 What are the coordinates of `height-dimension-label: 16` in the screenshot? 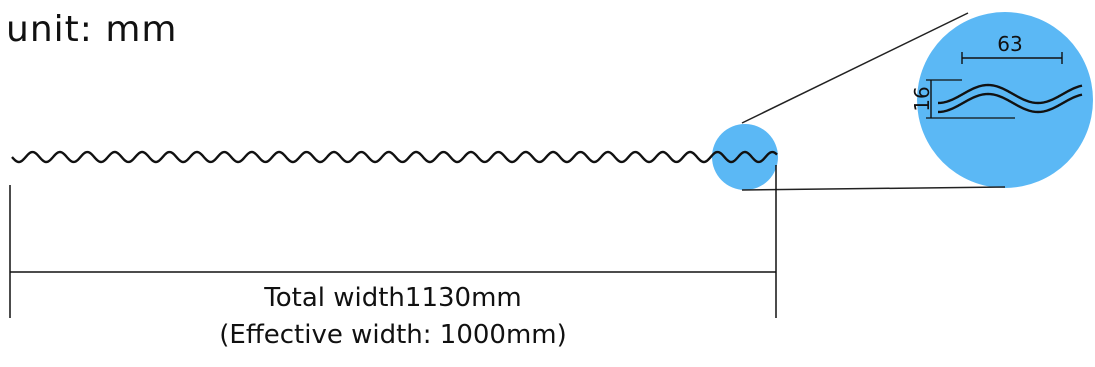 It's located at (922, 99).